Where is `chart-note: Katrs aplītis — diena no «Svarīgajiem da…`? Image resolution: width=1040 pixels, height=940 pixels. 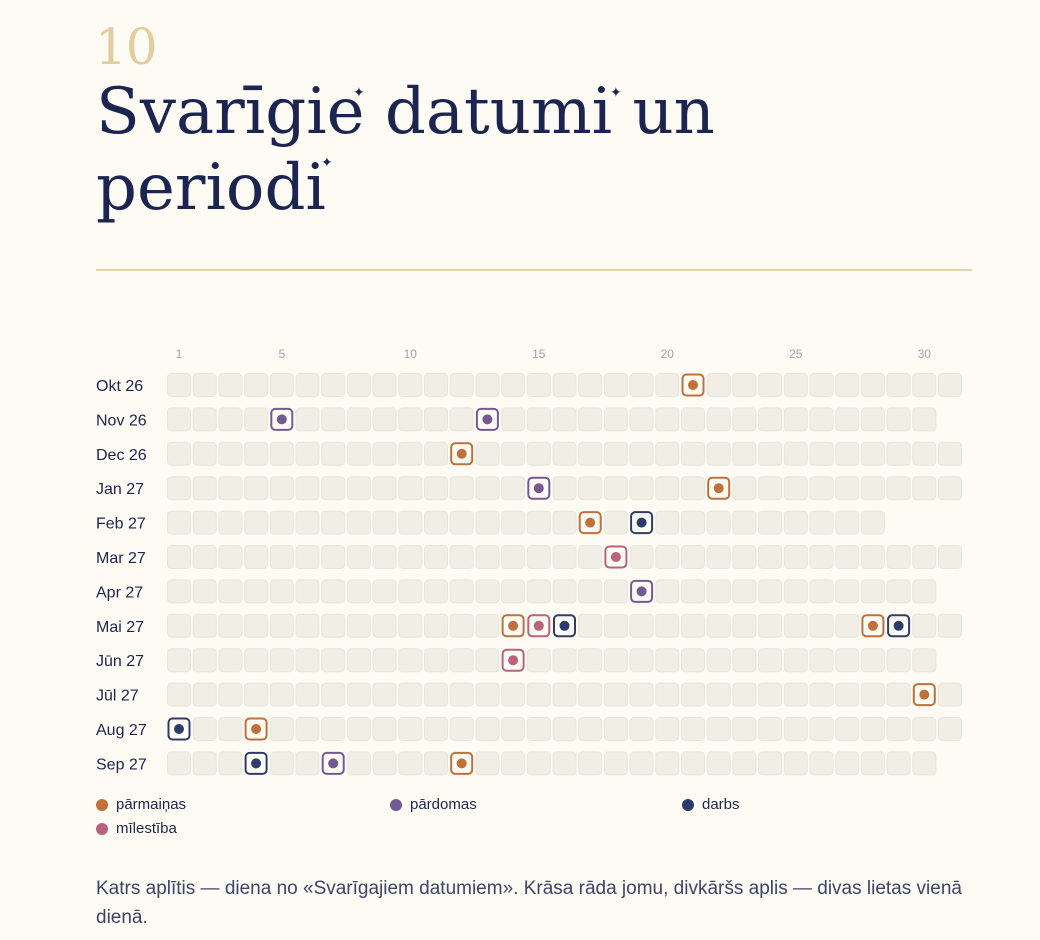 chart-note: Katrs aplītis — diena no «Svarīgajiem da… is located at coordinates (529, 903).